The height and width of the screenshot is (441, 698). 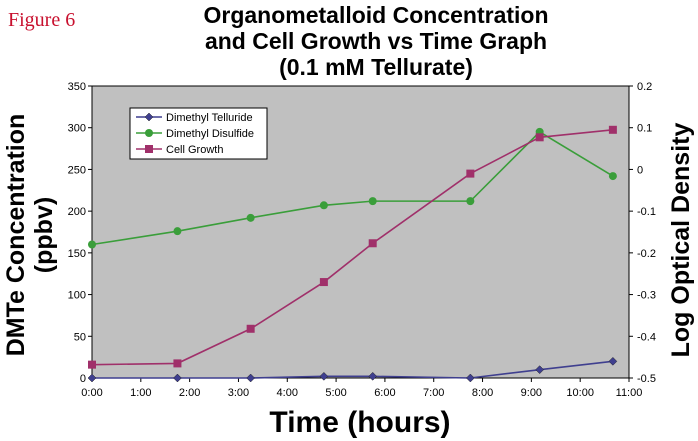 I want to click on legend-marker-dimethyl-disulfide, so click(x=149, y=133).